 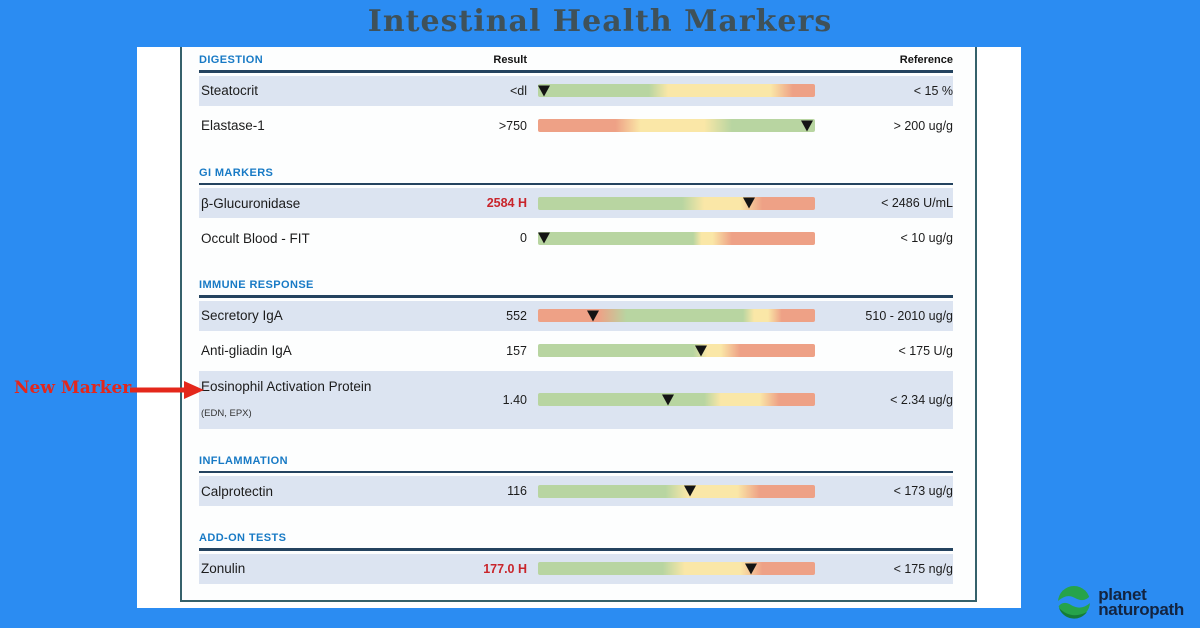 I want to click on section-rows: Zonulin 177.0 H < 175 ng/g, so click(x=576, y=568).